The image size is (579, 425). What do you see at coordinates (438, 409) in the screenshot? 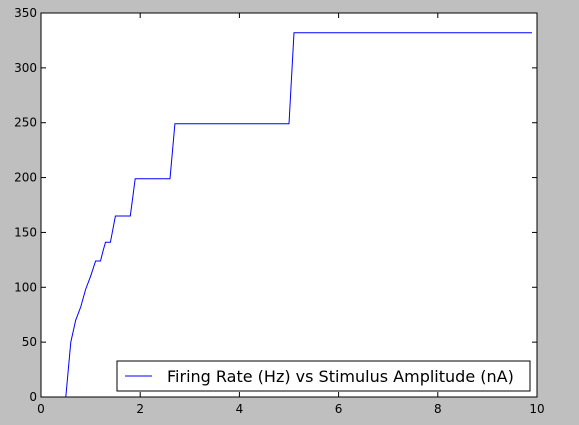
I see `x-tick-label: 8` at bounding box center [438, 409].